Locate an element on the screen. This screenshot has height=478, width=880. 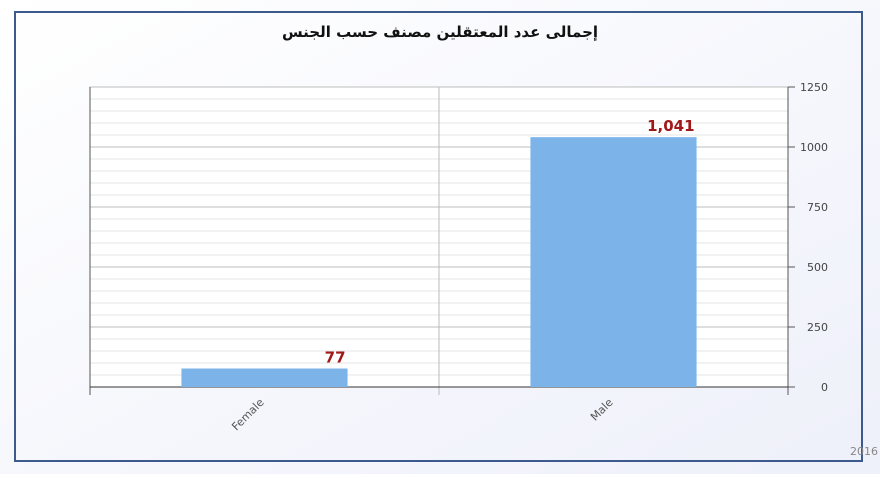
value-label: 77 is located at coordinates (335, 358).